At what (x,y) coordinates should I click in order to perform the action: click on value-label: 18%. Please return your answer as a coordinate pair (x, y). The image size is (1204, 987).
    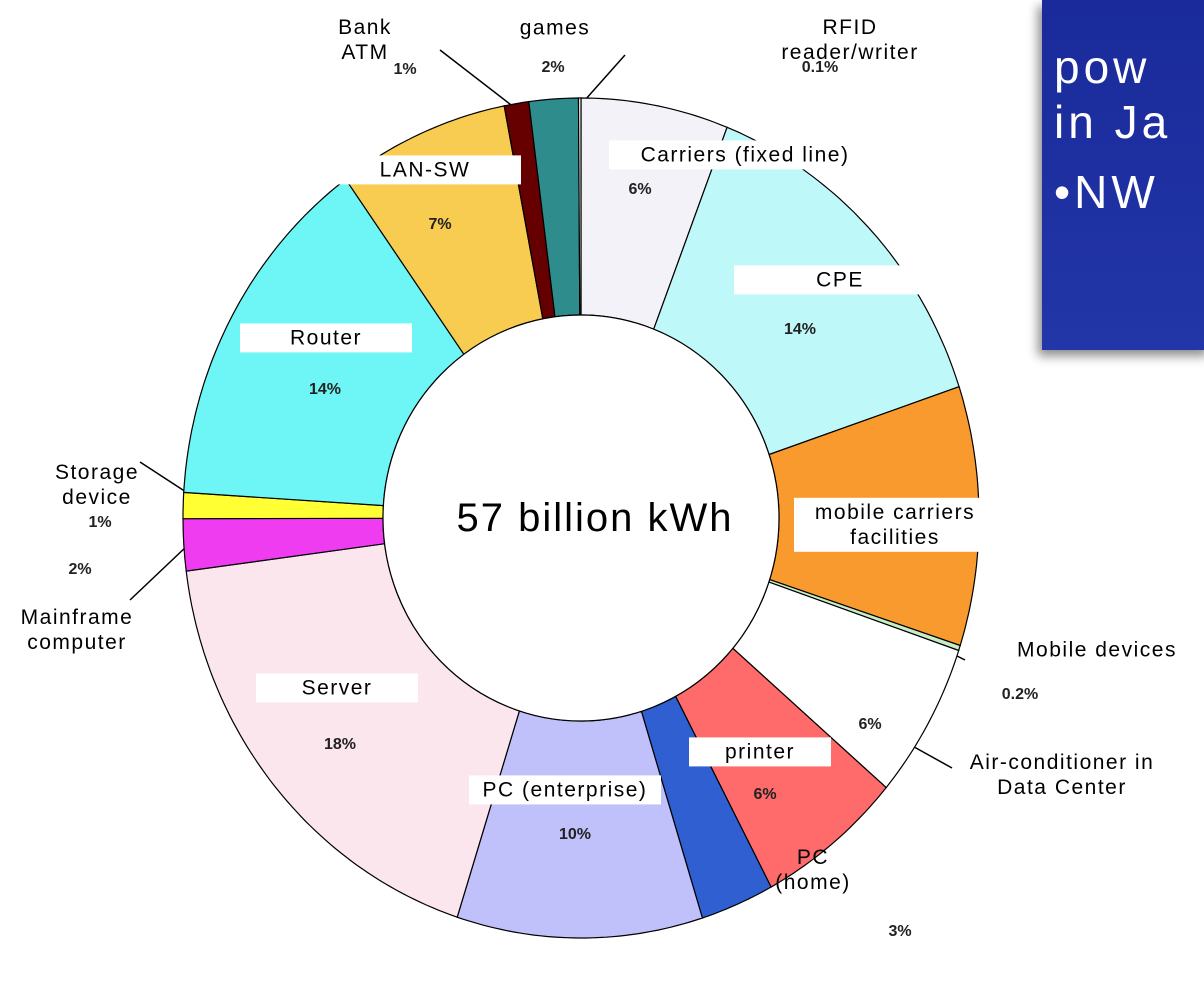
    Looking at the image, I should click on (340, 744).